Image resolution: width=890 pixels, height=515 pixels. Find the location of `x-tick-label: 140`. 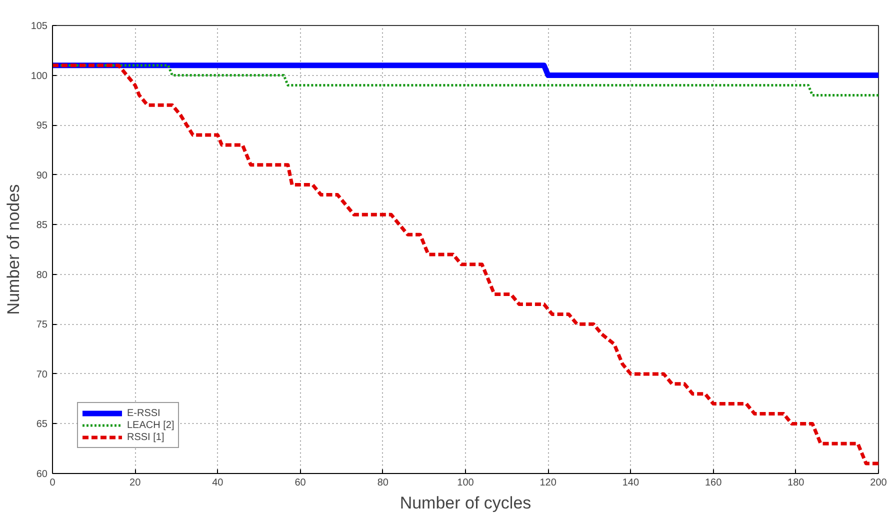

x-tick-label: 140 is located at coordinates (631, 483).